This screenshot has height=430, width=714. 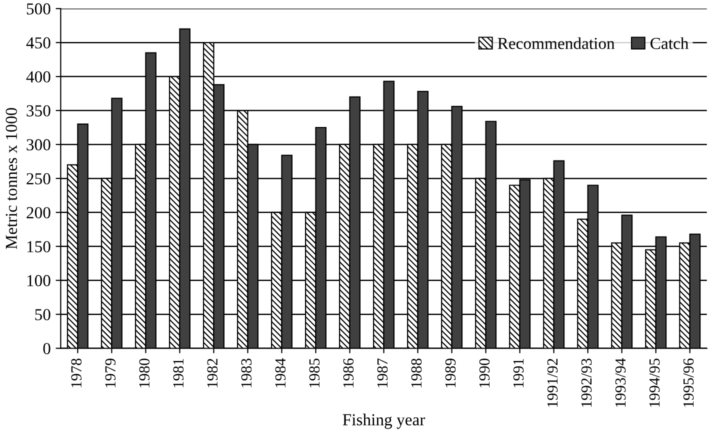 What do you see at coordinates (144, 373) in the screenshot?
I see `x-tick-label: 1980` at bounding box center [144, 373].